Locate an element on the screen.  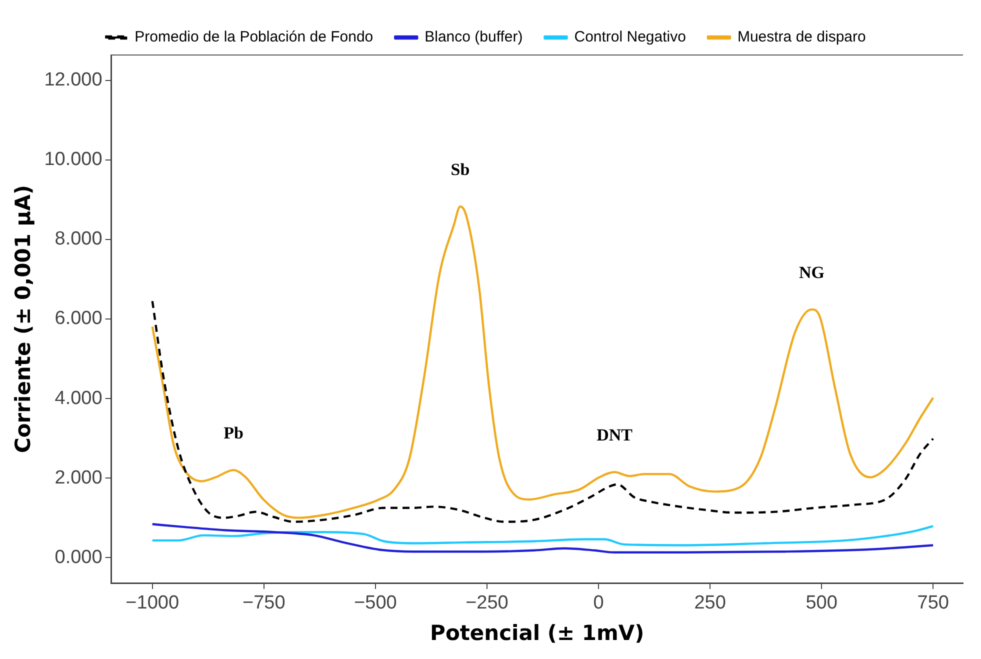
x-tick-label: −500 is located at coordinates (375, 603).